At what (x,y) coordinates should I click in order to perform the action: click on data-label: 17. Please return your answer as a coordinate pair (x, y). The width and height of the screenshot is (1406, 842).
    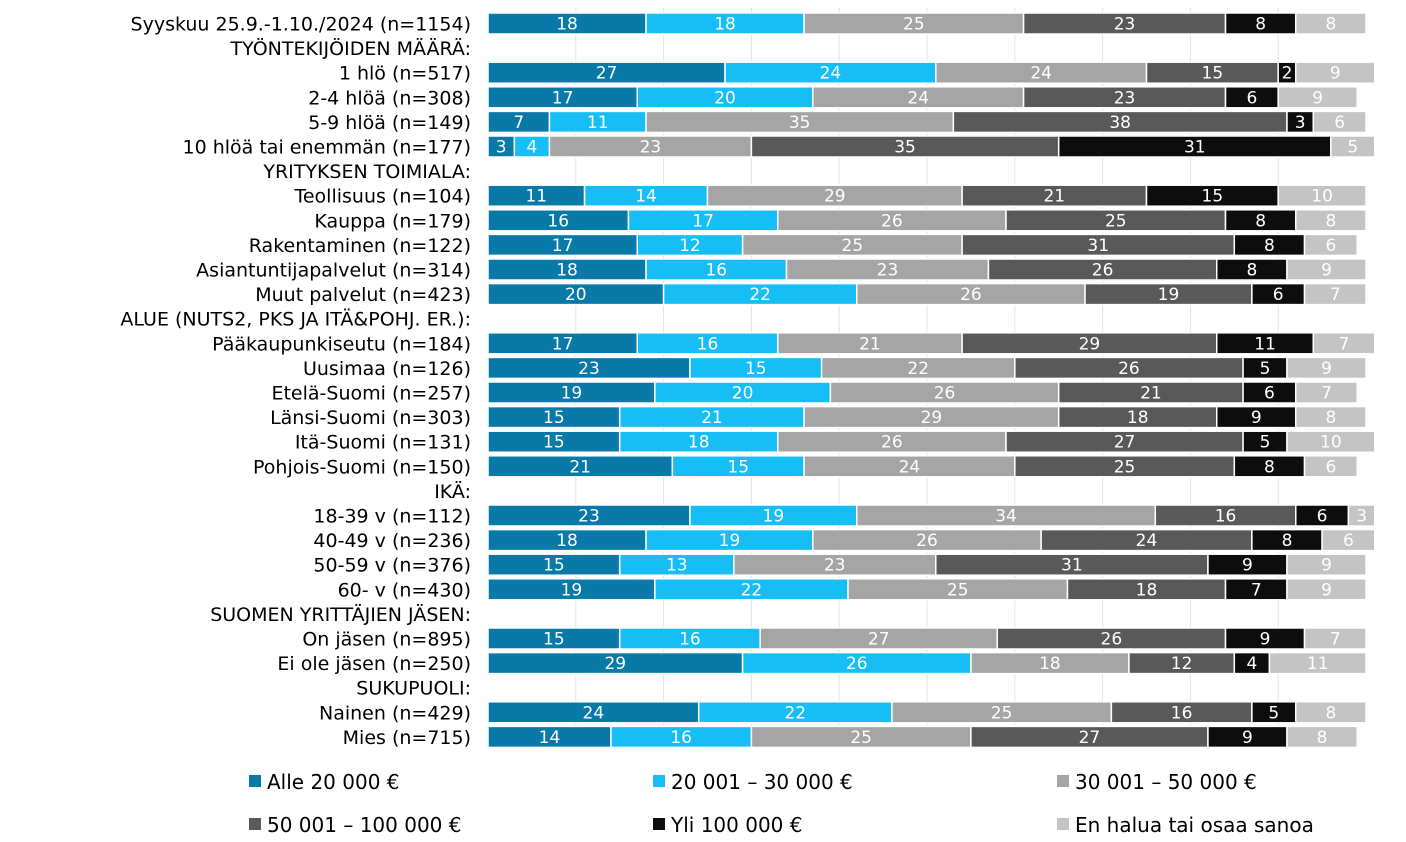
    Looking at the image, I should click on (563, 98).